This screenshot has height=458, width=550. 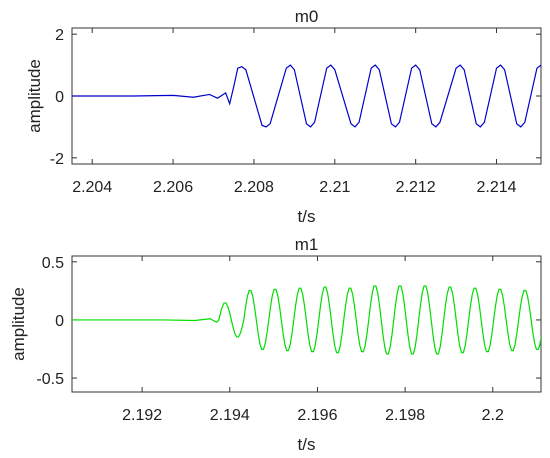 What do you see at coordinates (334, 187) in the screenshot?
I see `x-tick-label: 2.21` at bounding box center [334, 187].